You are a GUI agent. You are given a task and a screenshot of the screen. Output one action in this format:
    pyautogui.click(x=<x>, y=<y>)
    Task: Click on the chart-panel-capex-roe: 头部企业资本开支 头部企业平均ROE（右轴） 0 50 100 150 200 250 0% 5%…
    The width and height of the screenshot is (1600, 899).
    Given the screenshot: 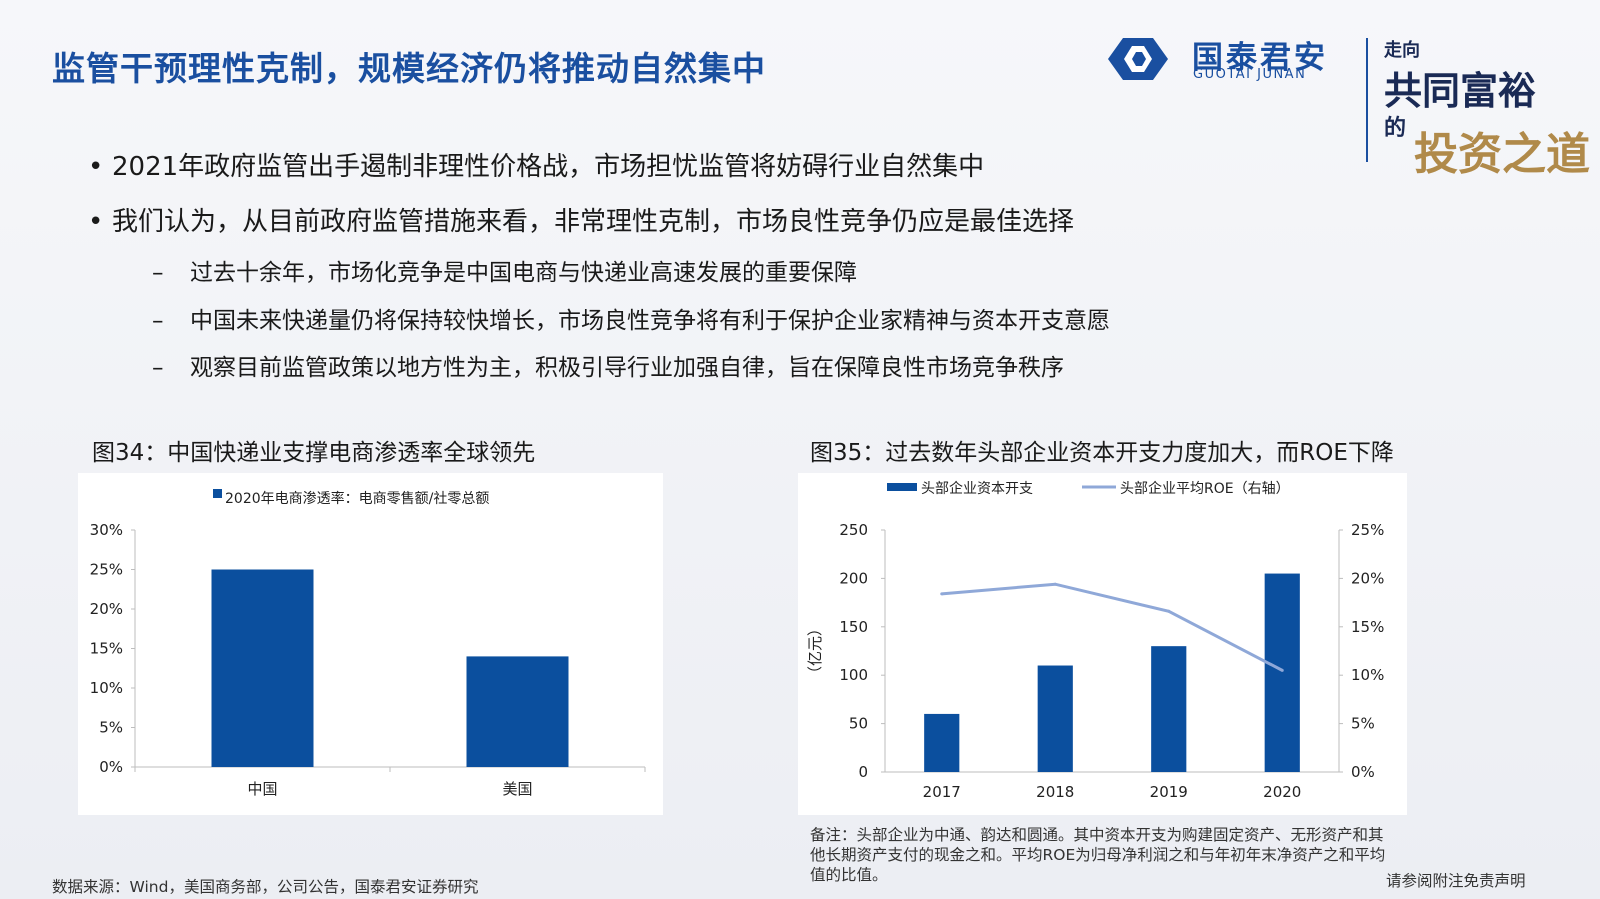 What is the action you would take?
    pyautogui.click(x=1102, y=644)
    